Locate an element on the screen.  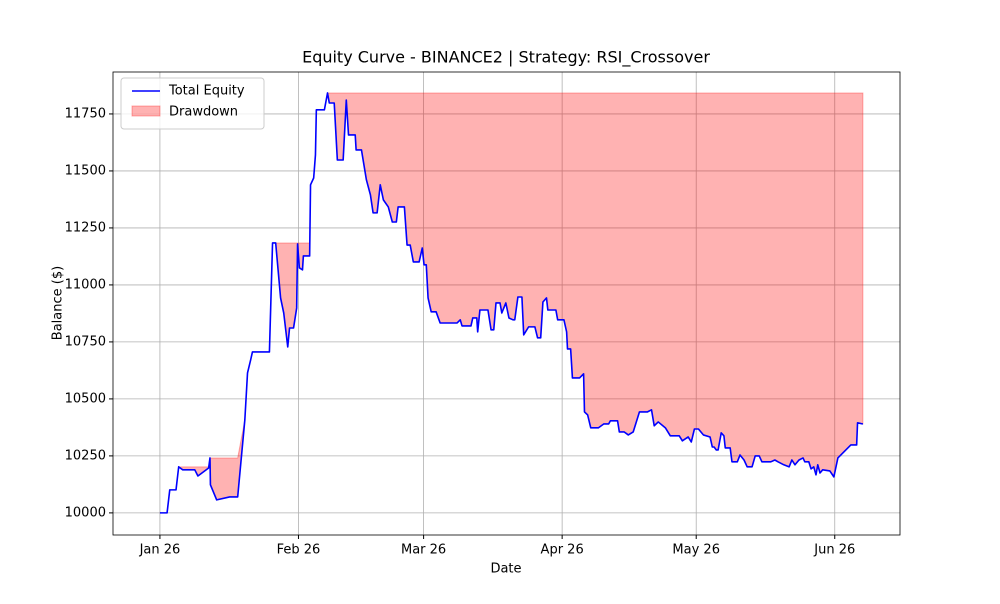
legend-label: Drawdown is located at coordinates (203, 112).